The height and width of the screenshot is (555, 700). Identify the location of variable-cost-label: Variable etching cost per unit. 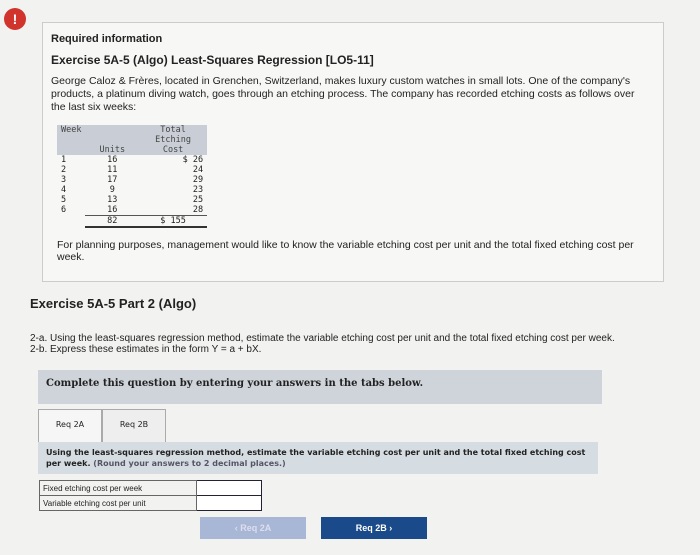
(118, 503).